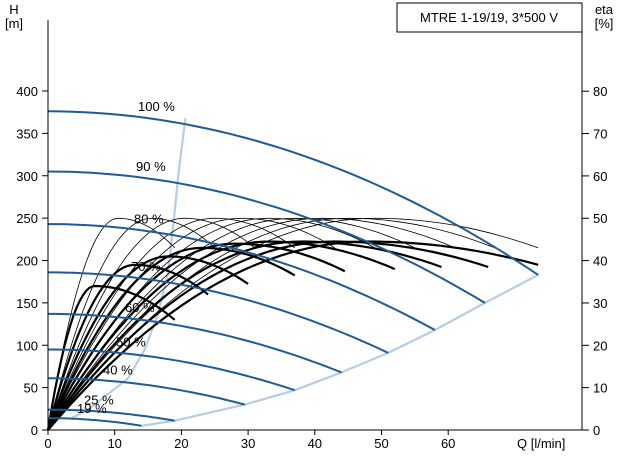  Describe the element at coordinates (248, 443) in the screenshot. I see `x-tick-label: 30` at that location.